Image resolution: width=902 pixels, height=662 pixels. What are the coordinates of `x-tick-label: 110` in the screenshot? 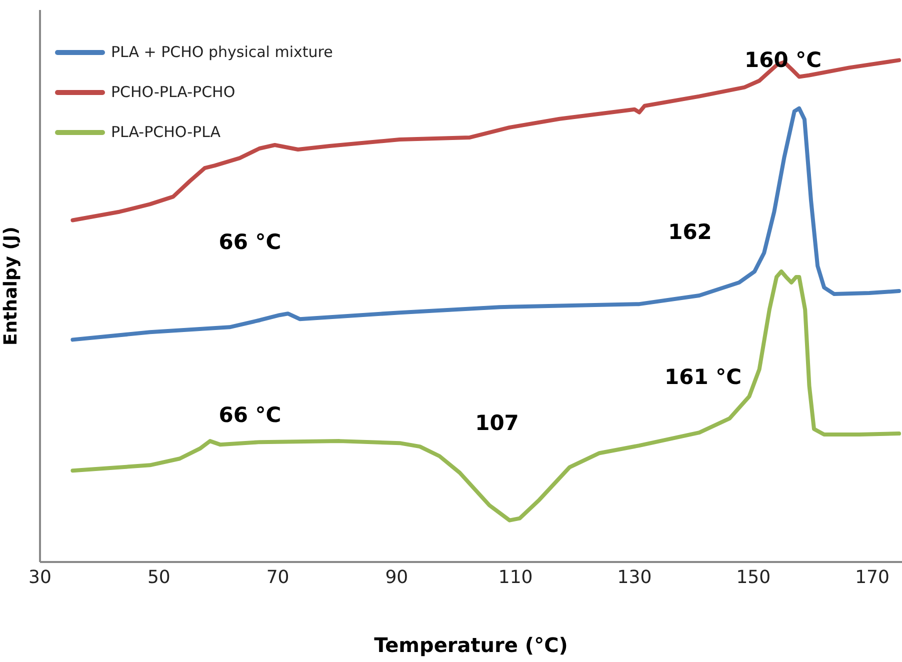 It's located at (515, 577).